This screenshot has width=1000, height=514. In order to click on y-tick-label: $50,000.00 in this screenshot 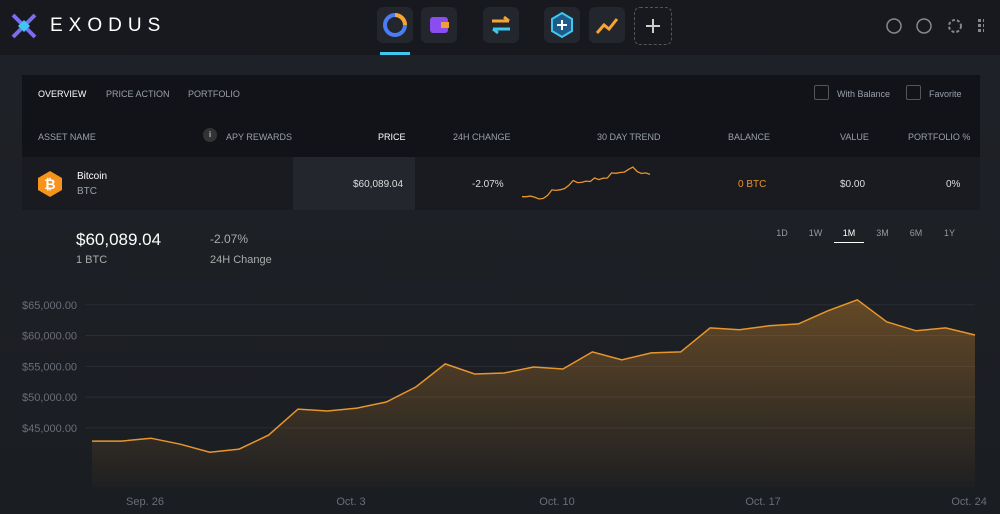, I will do `click(49, 398)`.